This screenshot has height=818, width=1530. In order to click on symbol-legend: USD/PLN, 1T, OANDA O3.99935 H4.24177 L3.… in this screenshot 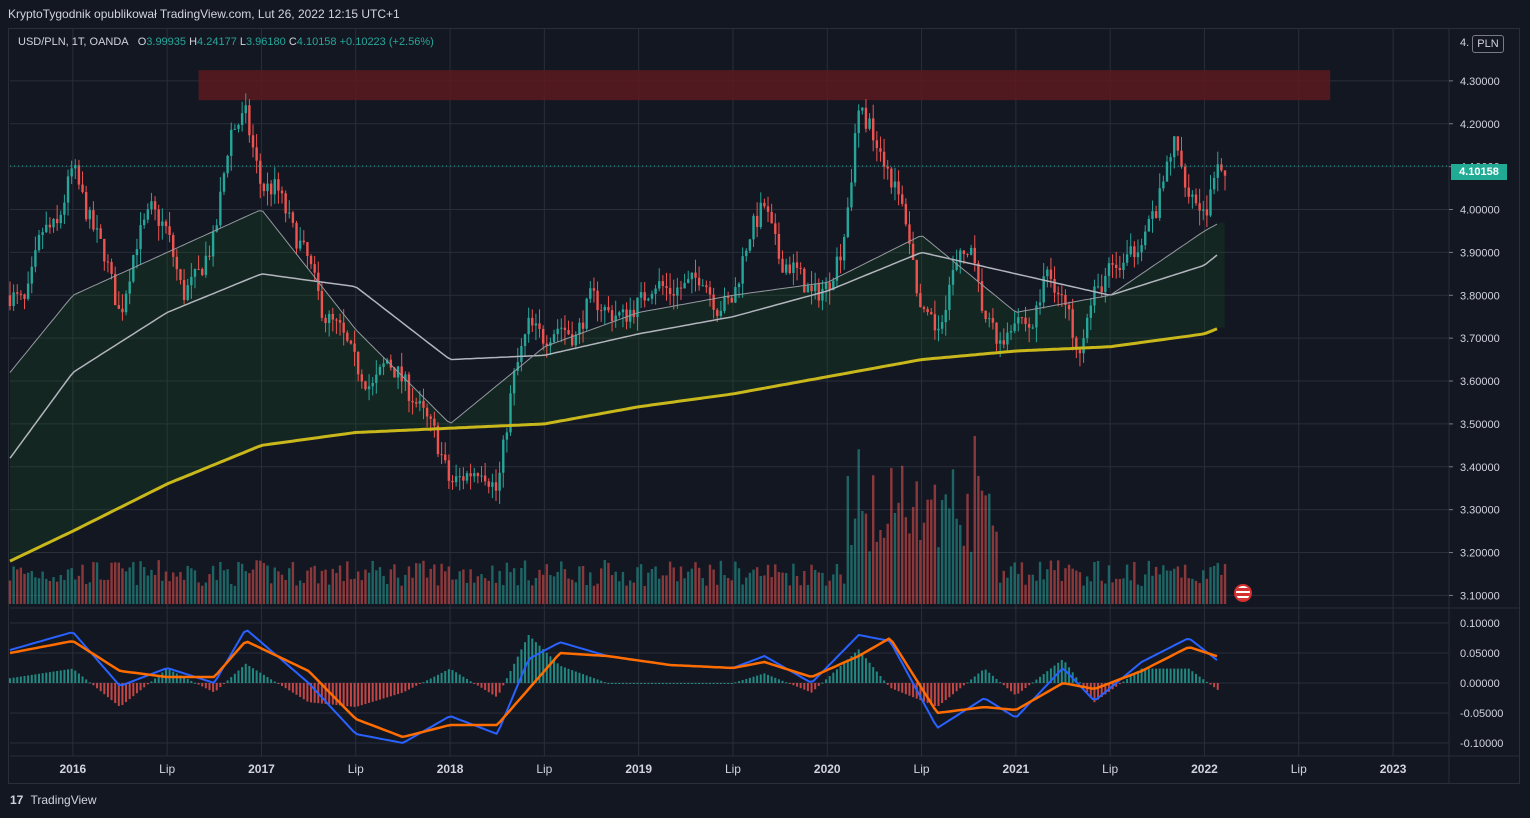, I will do `click(226, 42)`.